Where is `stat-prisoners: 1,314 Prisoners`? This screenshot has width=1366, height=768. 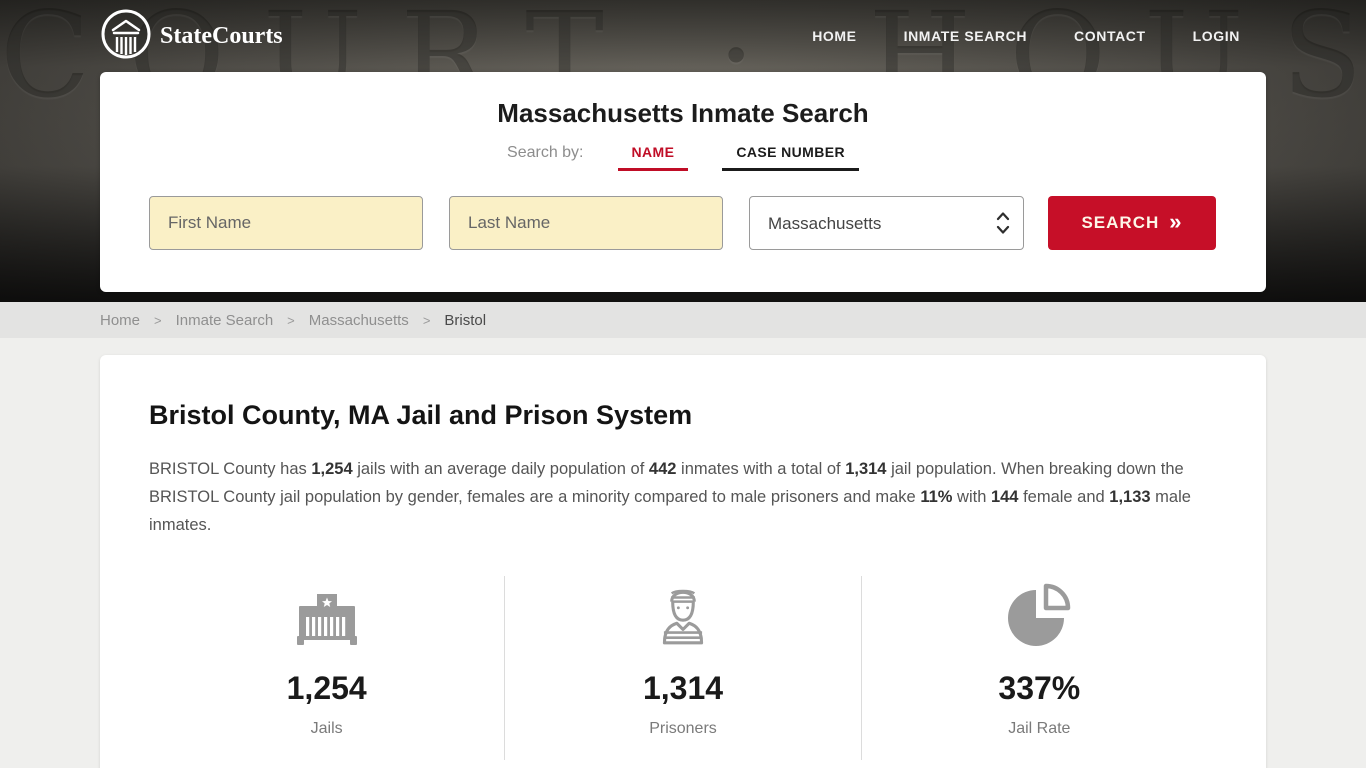
stat-prisoners: 1,314 Prisoners is located at coordinates (682, 668).